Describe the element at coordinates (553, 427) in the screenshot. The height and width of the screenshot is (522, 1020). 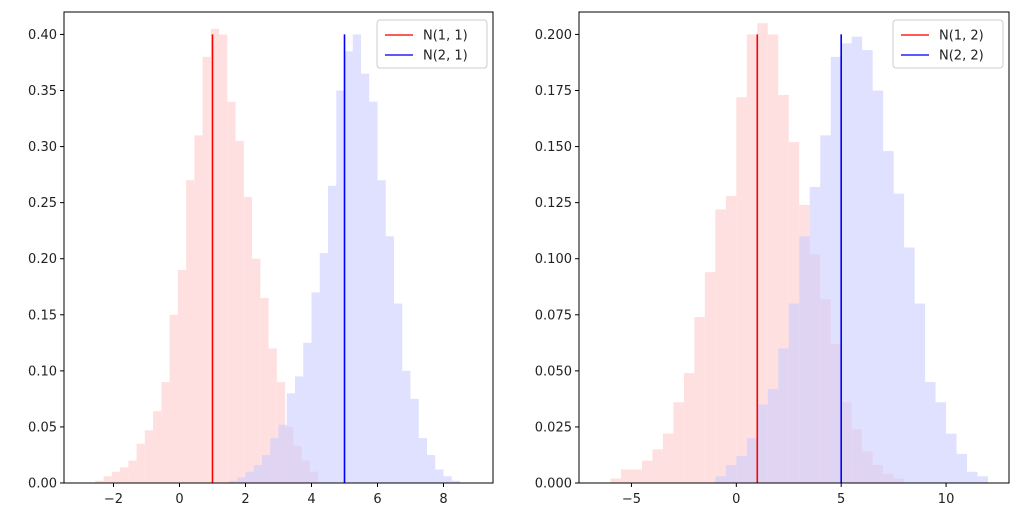
I see `y-tick-label: 0.025` at that location.